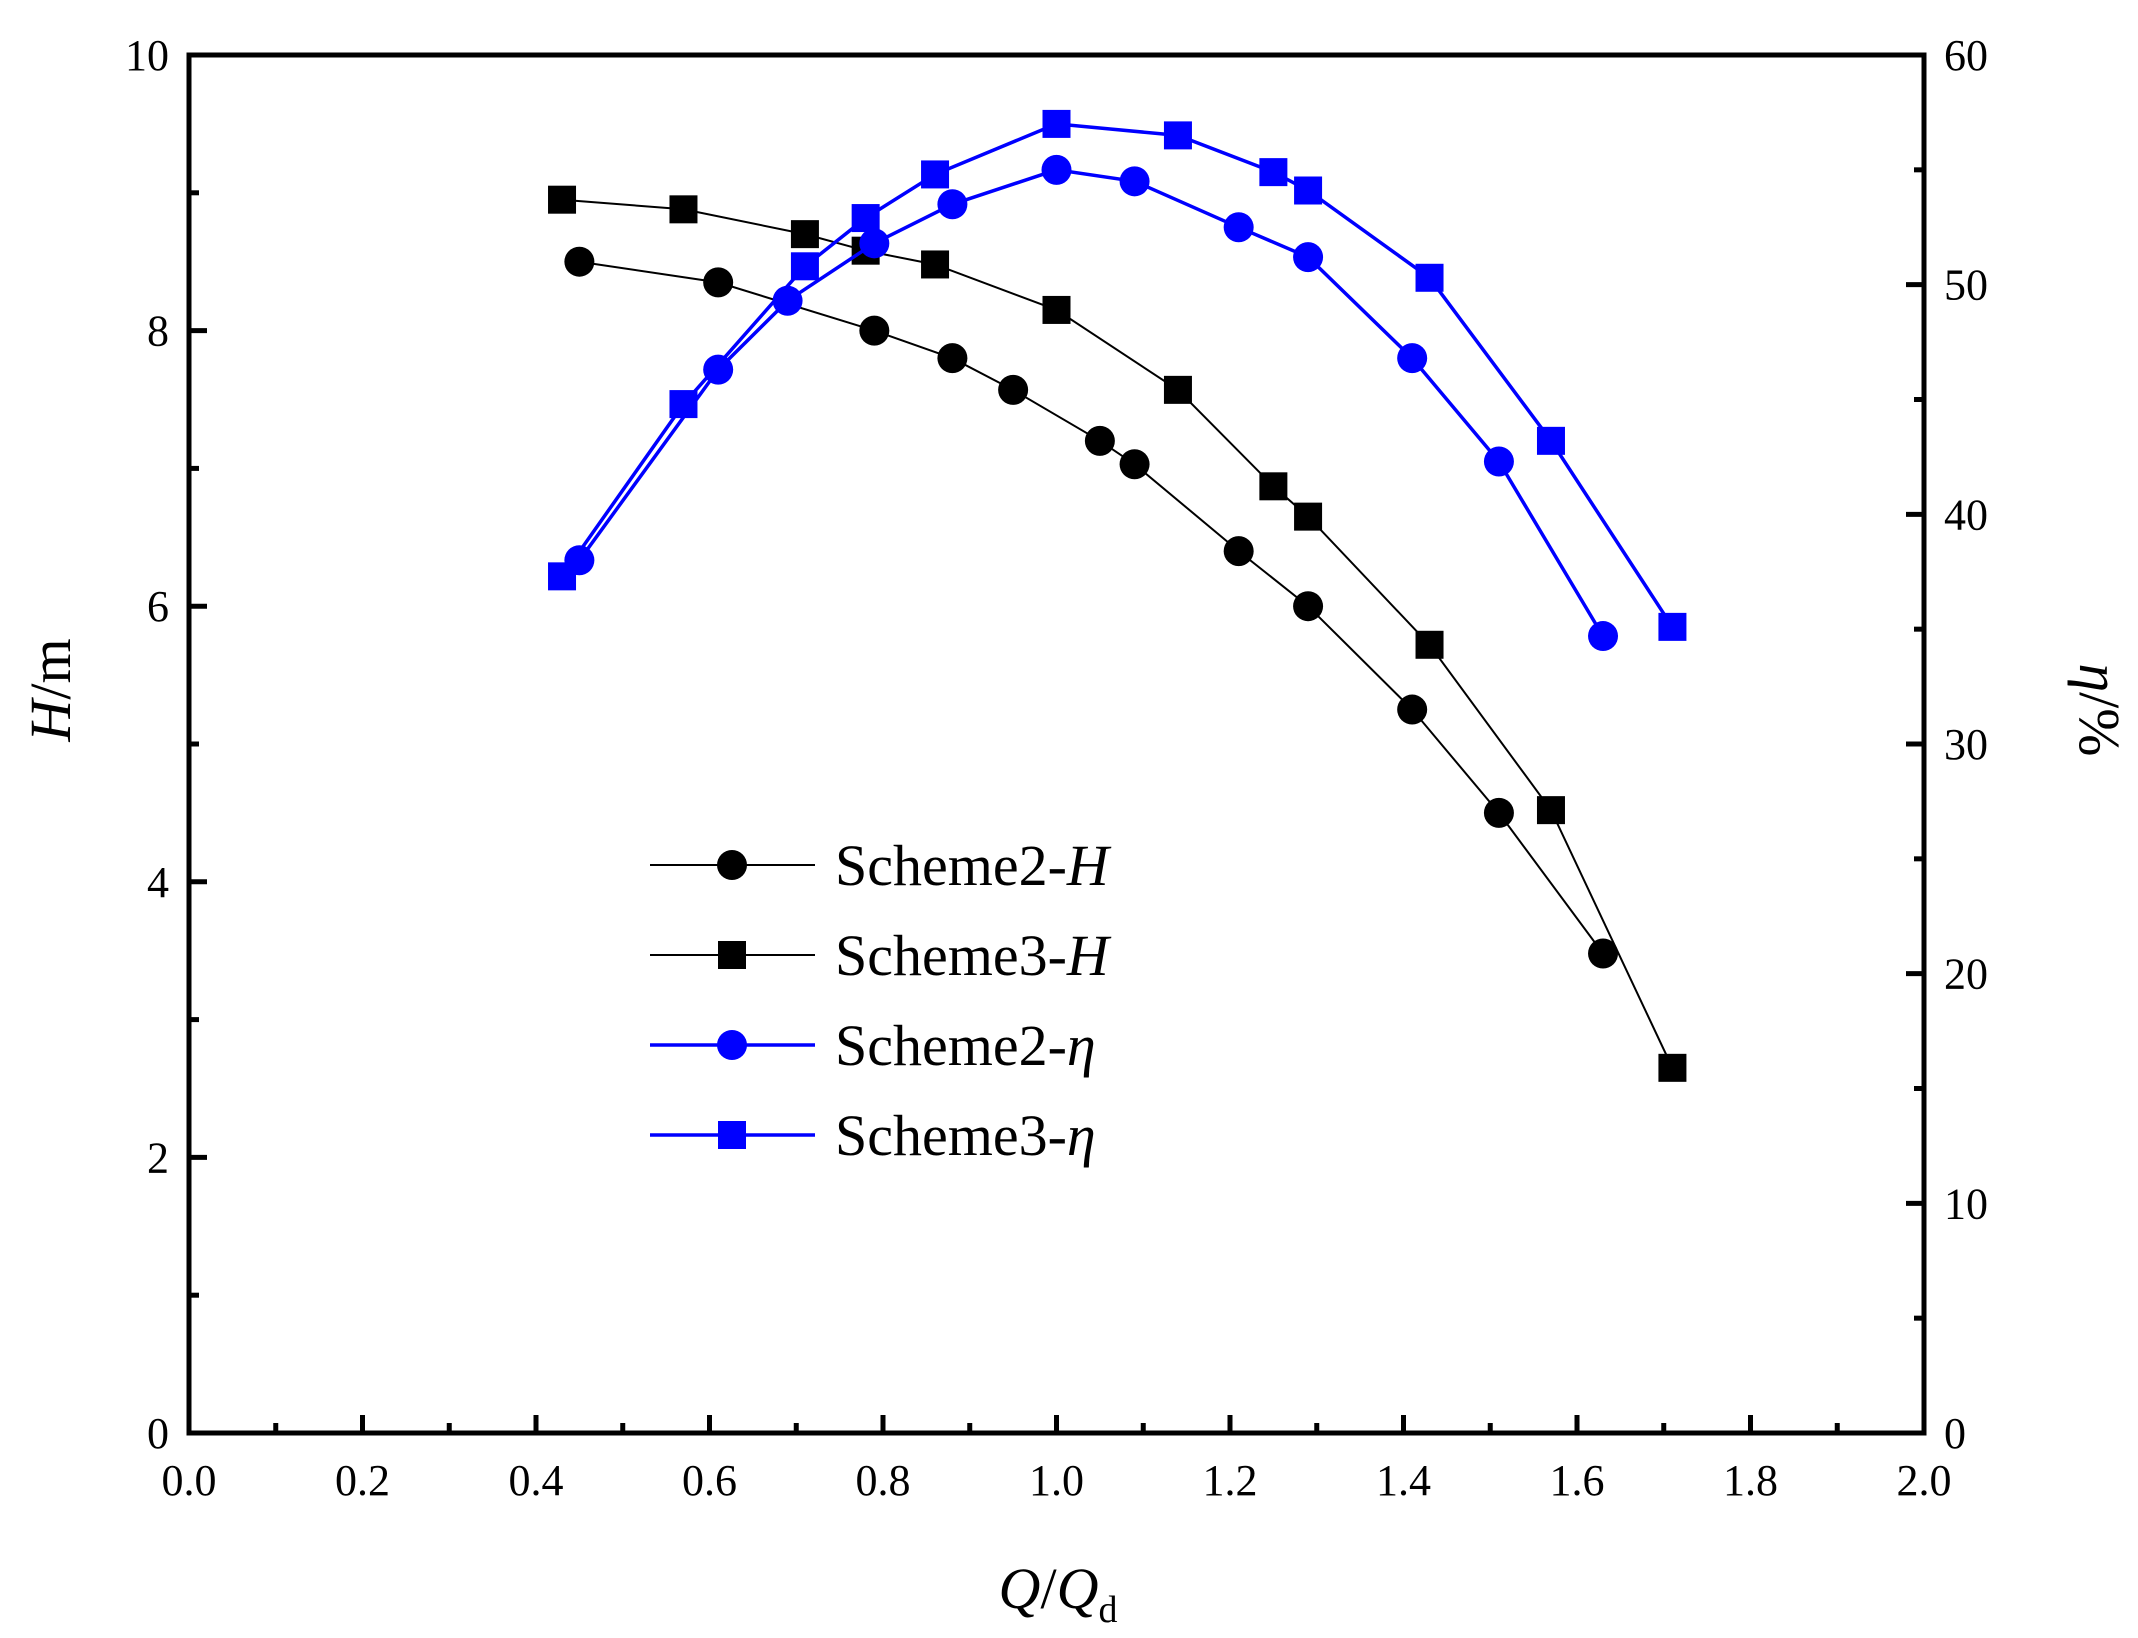 This screenshot has width=2138, height=1638. I want to click on x-axis-ticks: 0.0 0.2 0.4 0.6 0.8 1.0 1.2 1.4 1.6 1.8 2.0, so click(1057, 1460).